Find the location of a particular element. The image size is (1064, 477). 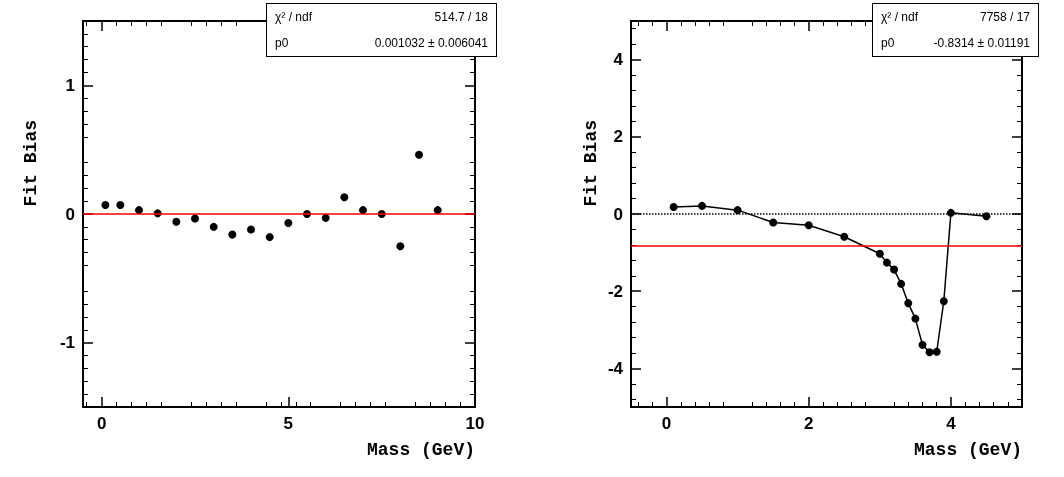

y-tick-label: 4 is located at coordinates (618, 60).